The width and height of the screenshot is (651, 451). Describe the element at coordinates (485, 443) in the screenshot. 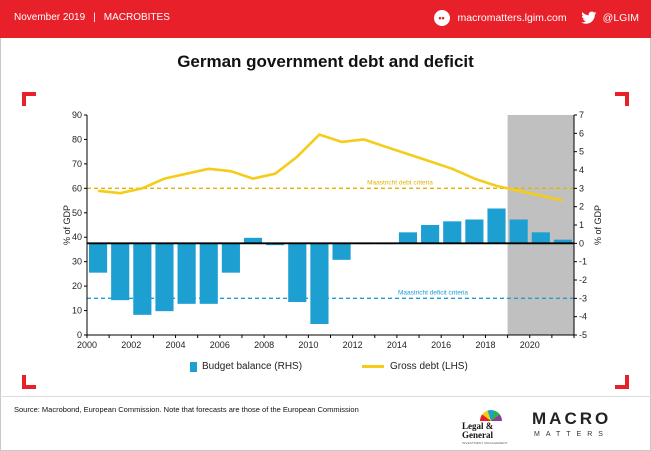

I see `lg-logo-subtext: INVESTMENT MANAGEMENT` at that location.